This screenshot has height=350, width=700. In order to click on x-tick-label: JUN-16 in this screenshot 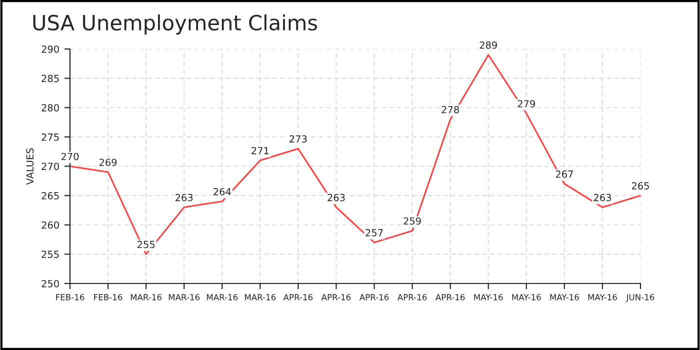, I will do `click(640, 298)`.